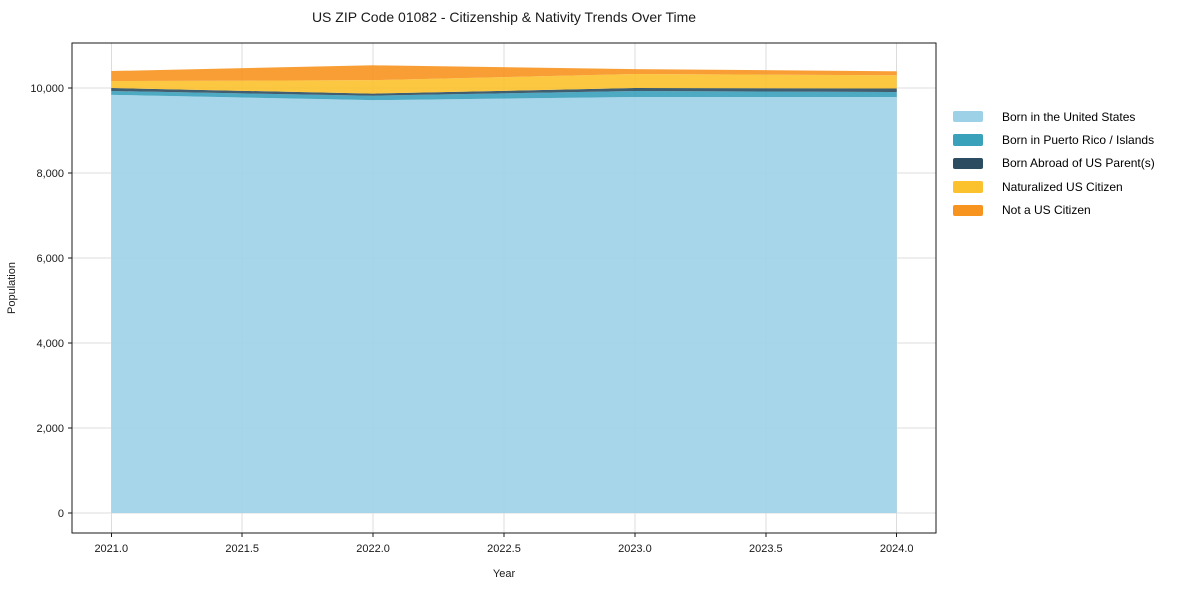  What do you see at coordinates (1046, 210) in the screenshot?
I see `legend-label: Not a US Citizen` at bounding box center [1046, 210].